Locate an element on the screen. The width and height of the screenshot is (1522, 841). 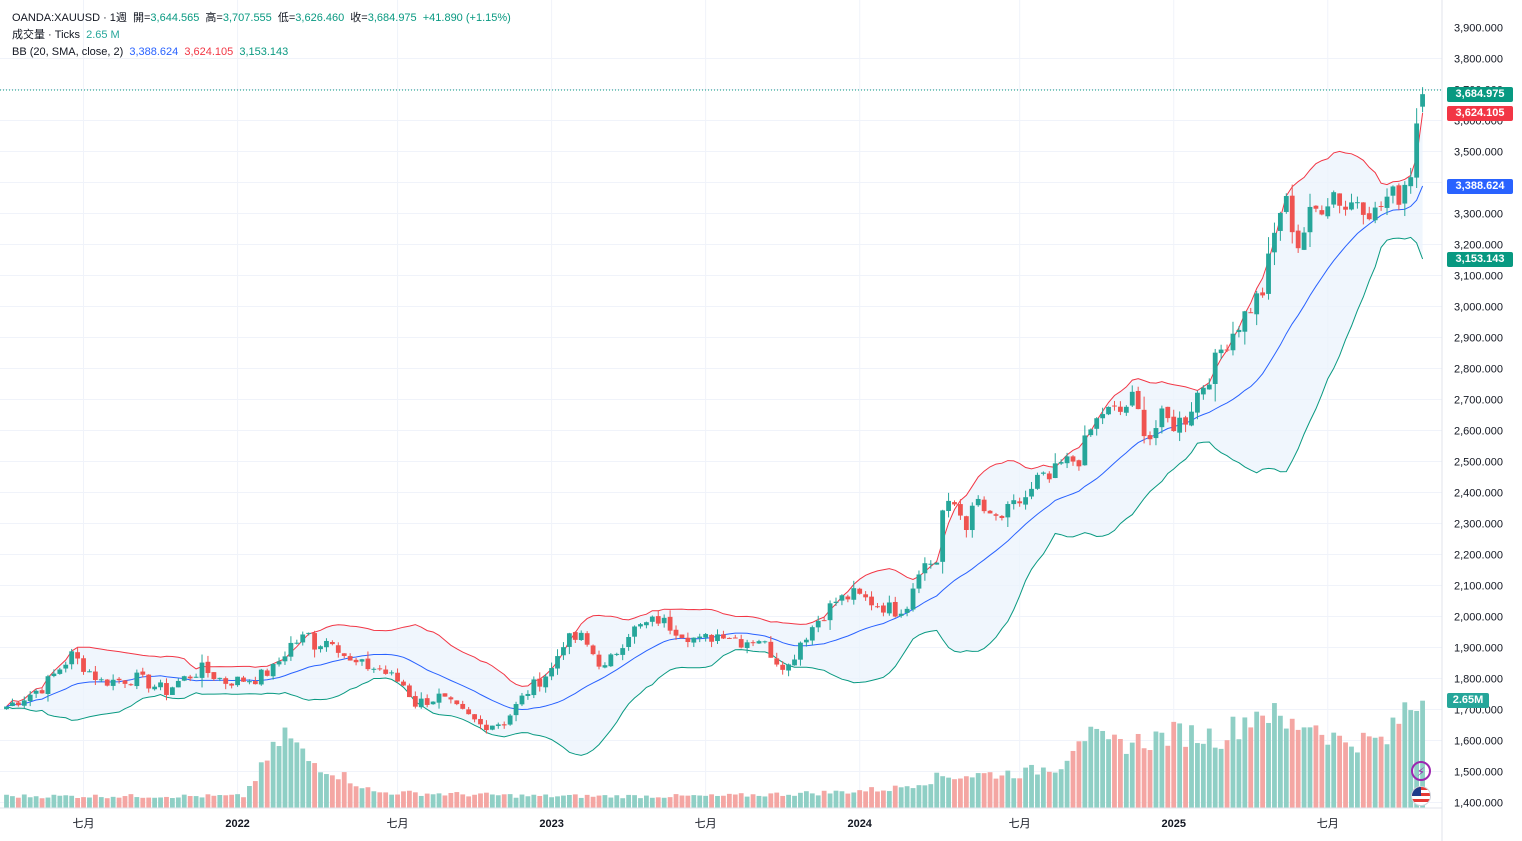
legend-volume-label: 成交量 · Ticks is located at coordinates (46, 35).